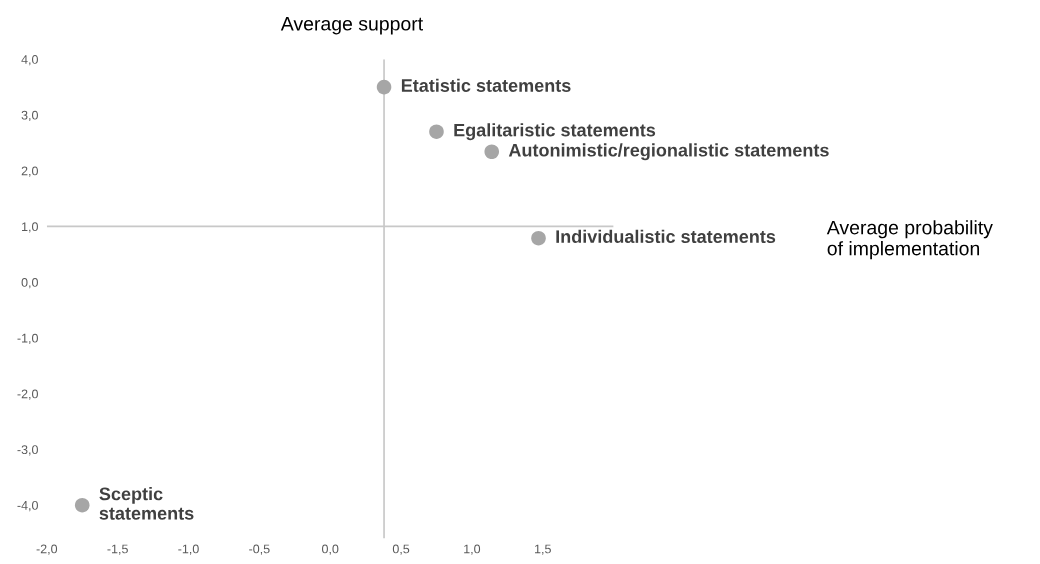  Describe the element at coordinates (27, 394) in the screenshot. I see `y-tick-label: -2,0` at that location.